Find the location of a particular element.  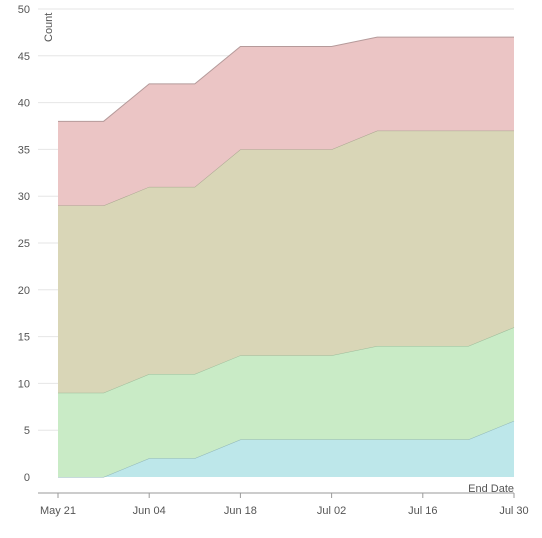

x-tick-label: Jul 16 is located at coordinates (422, 511).